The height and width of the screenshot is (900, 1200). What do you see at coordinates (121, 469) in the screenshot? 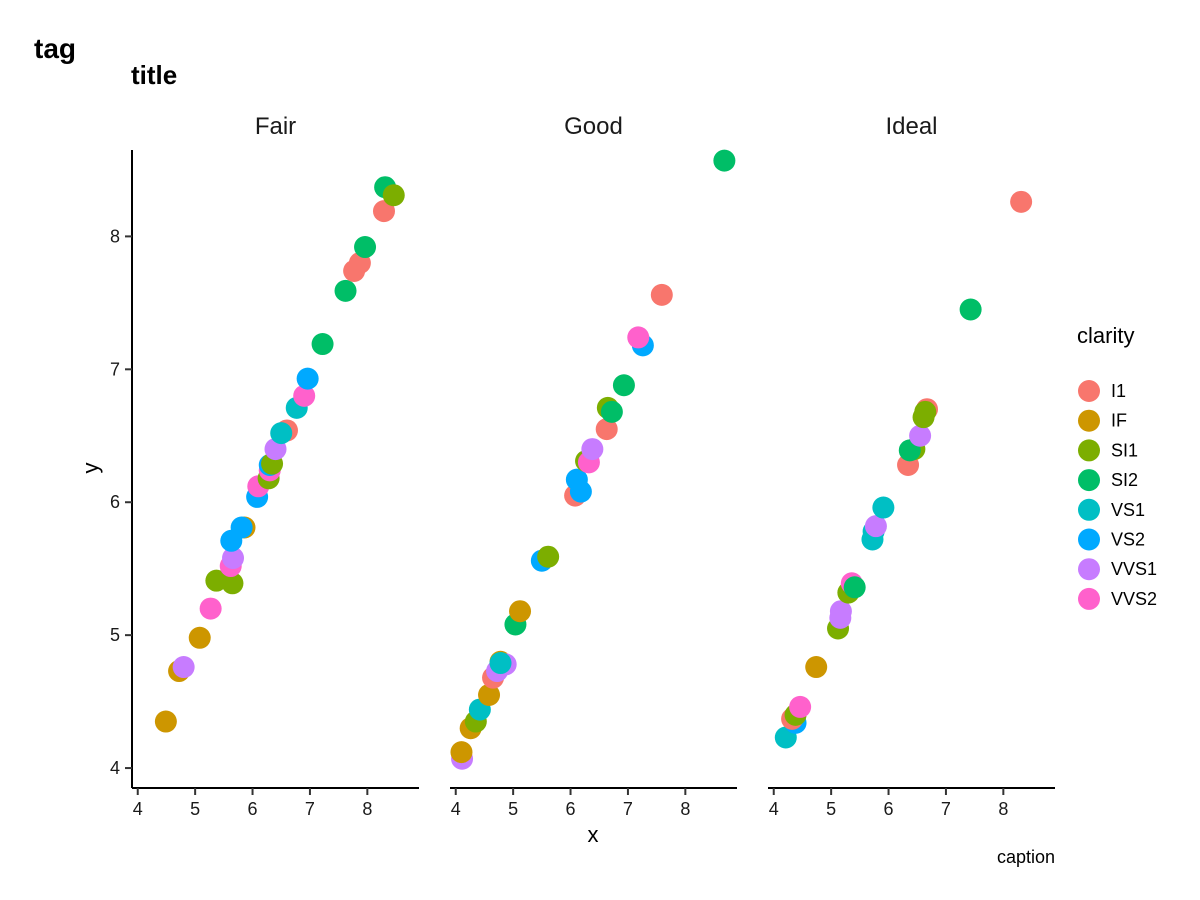
I see `y-axis: 4 5 6 7 8` at bounding box center [121, 469].